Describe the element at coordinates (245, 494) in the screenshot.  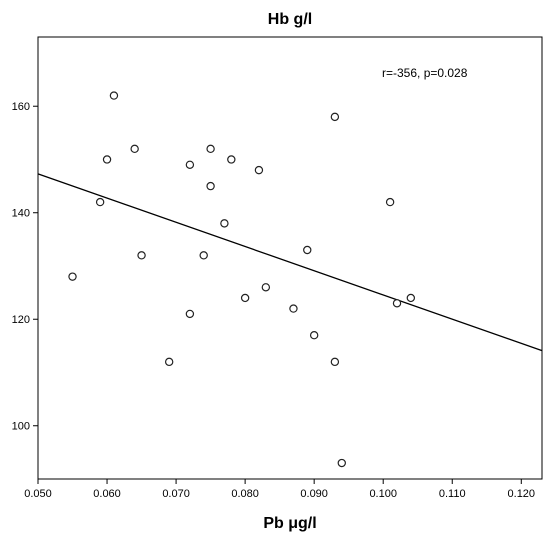
I see `x-tick-label: 0.080` at that location.